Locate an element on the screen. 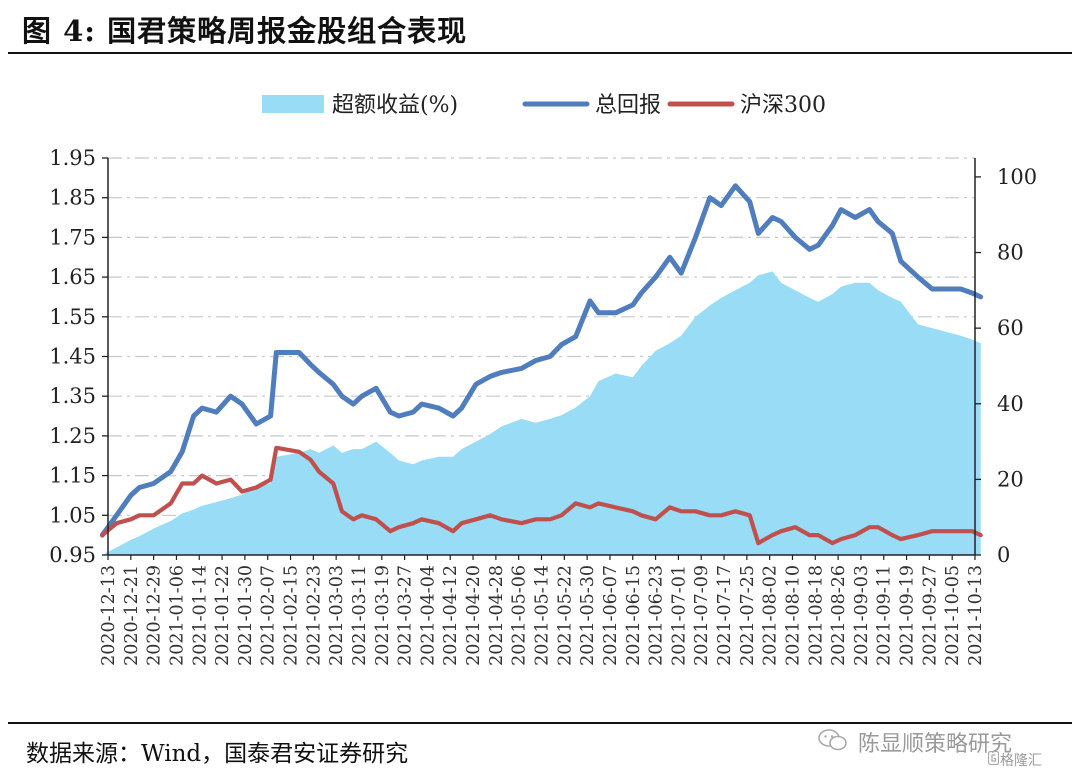  x-tick-label: 2021-01-06 is located at coordinates (177, 615).